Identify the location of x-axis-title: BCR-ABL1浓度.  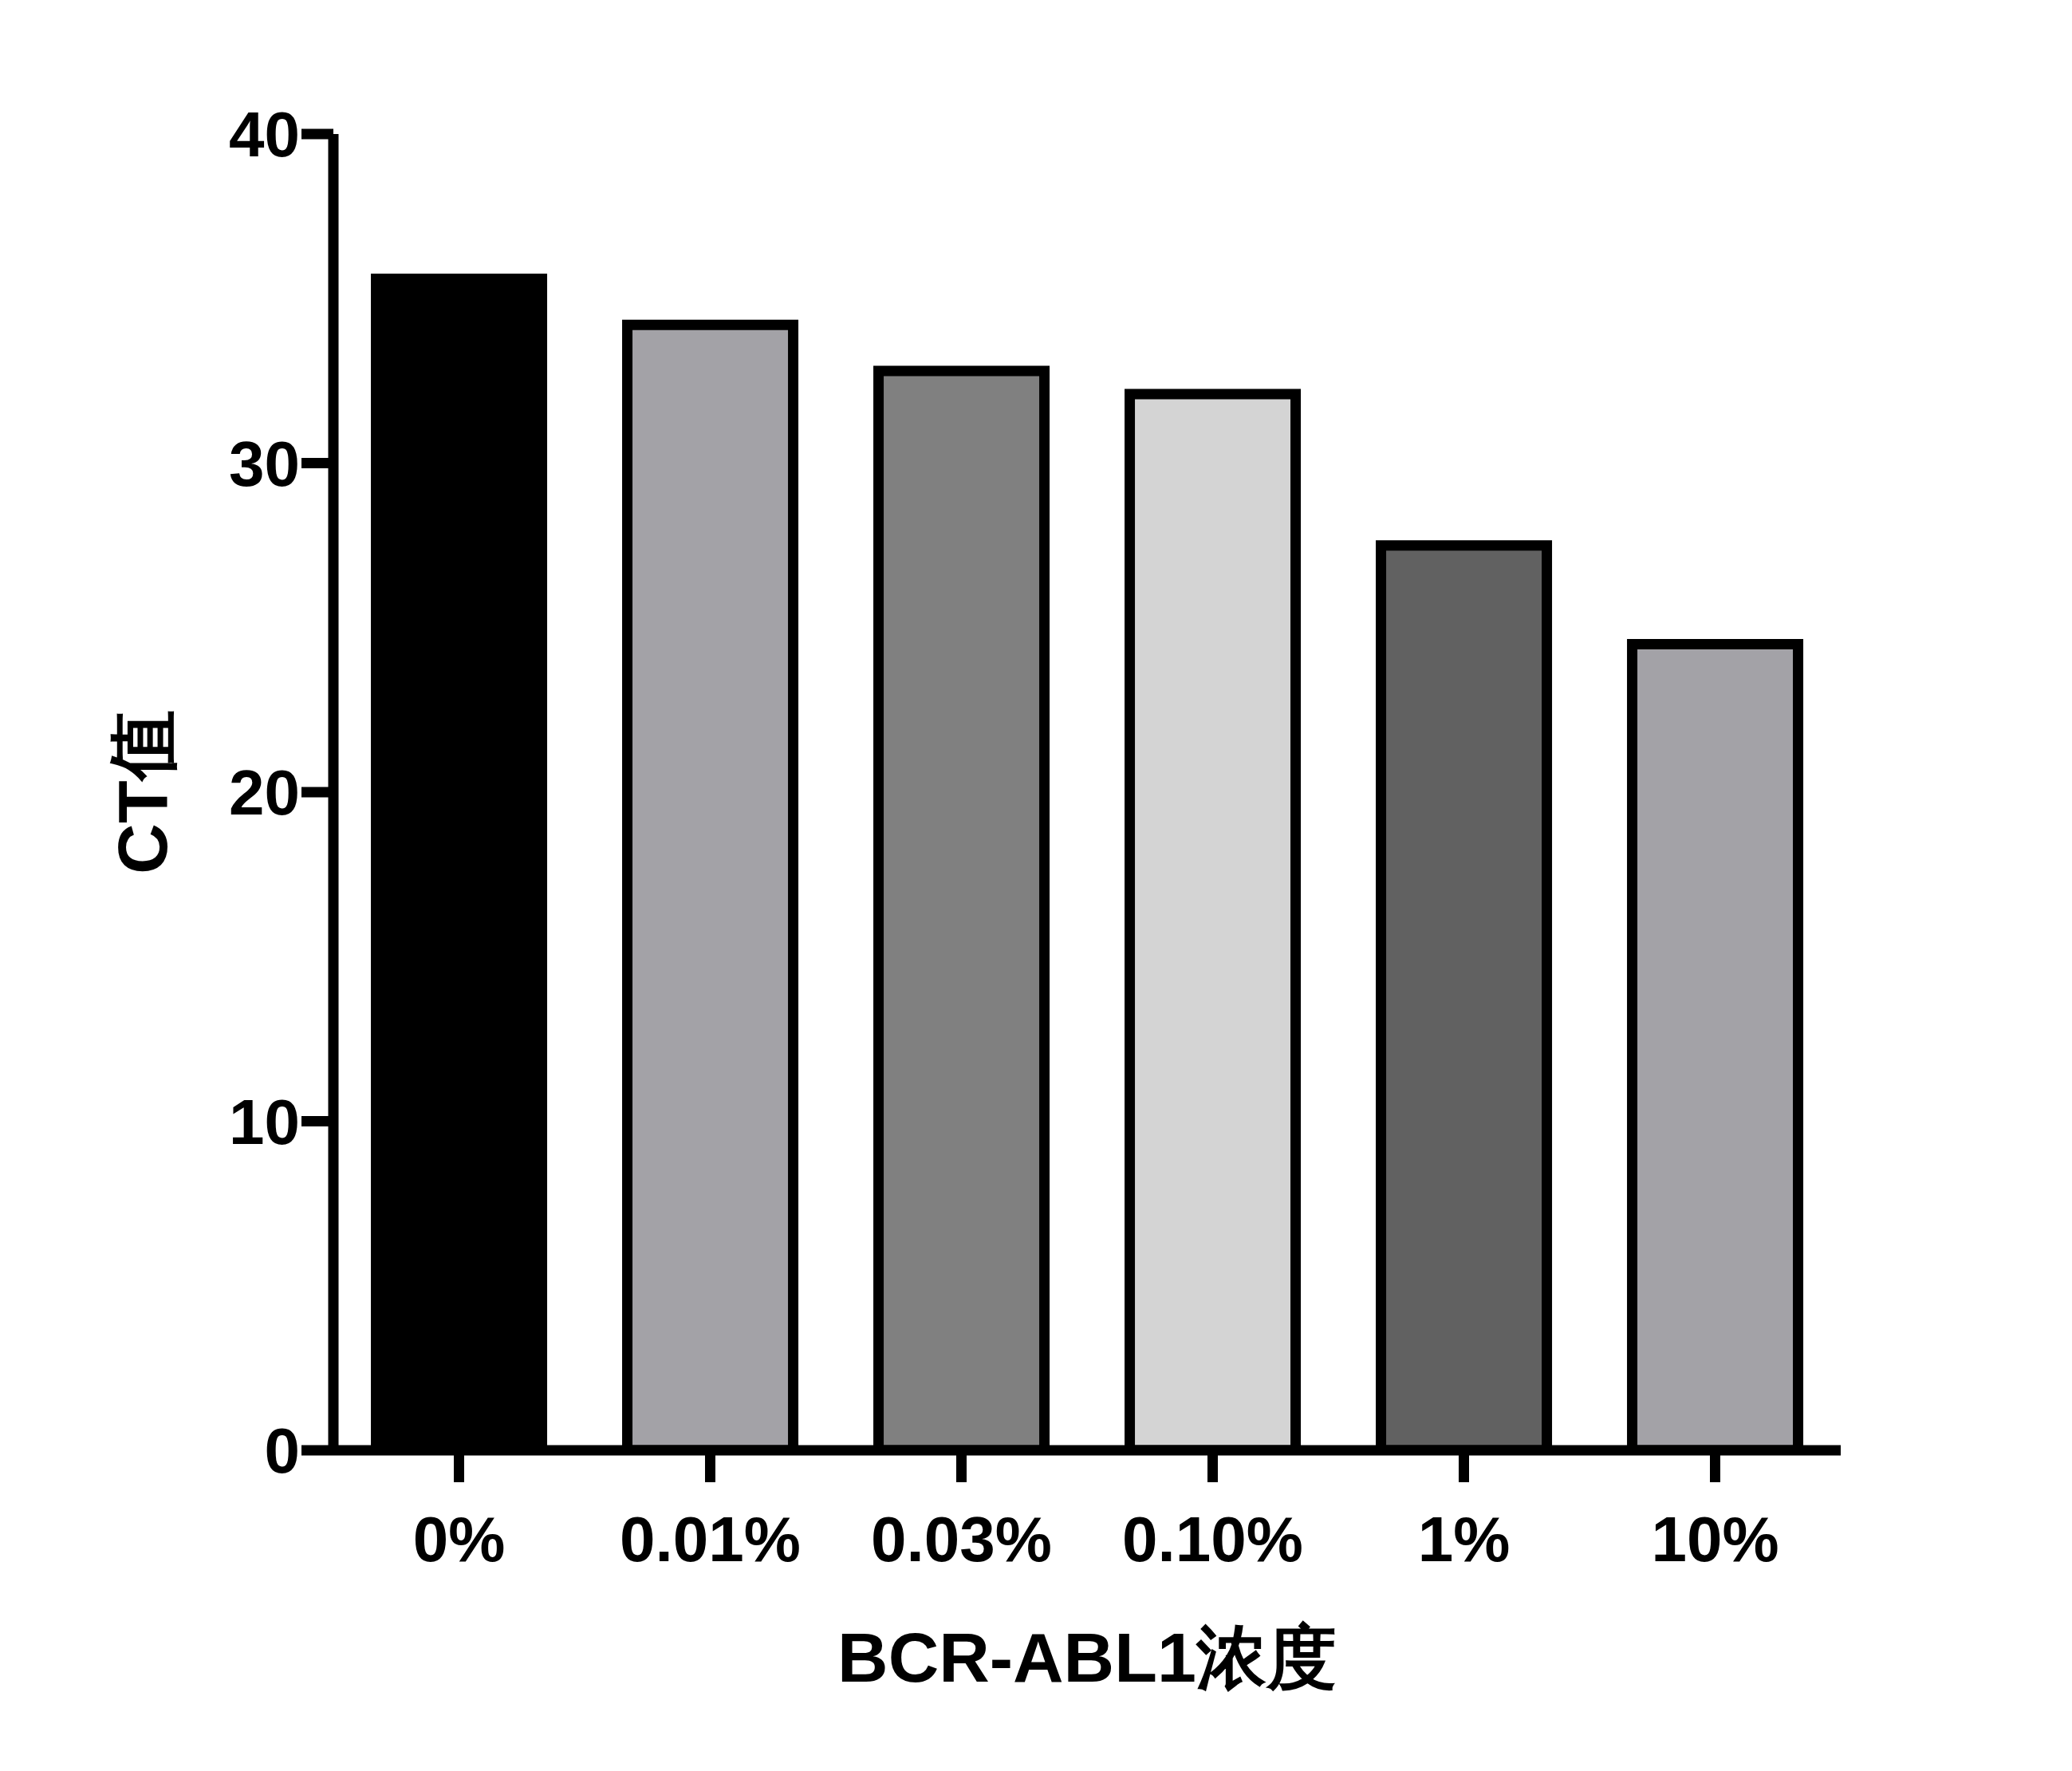
(1087, 1657).